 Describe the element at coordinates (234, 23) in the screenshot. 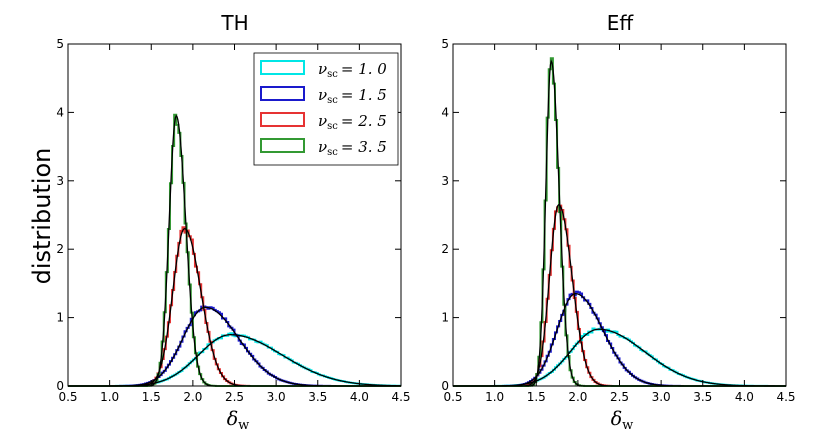

I see `panel-title-th: TH` at that location.